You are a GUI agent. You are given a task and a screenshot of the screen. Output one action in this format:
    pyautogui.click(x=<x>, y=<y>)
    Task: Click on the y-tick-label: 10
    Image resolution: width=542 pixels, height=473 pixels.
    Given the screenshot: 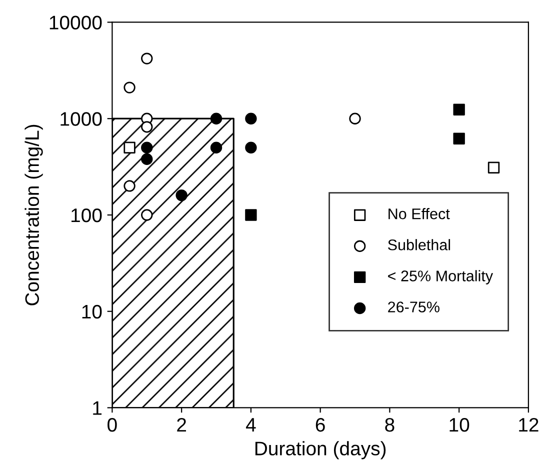 What is the action you would take?
    pyautogui.click(x=92, y=311)
    